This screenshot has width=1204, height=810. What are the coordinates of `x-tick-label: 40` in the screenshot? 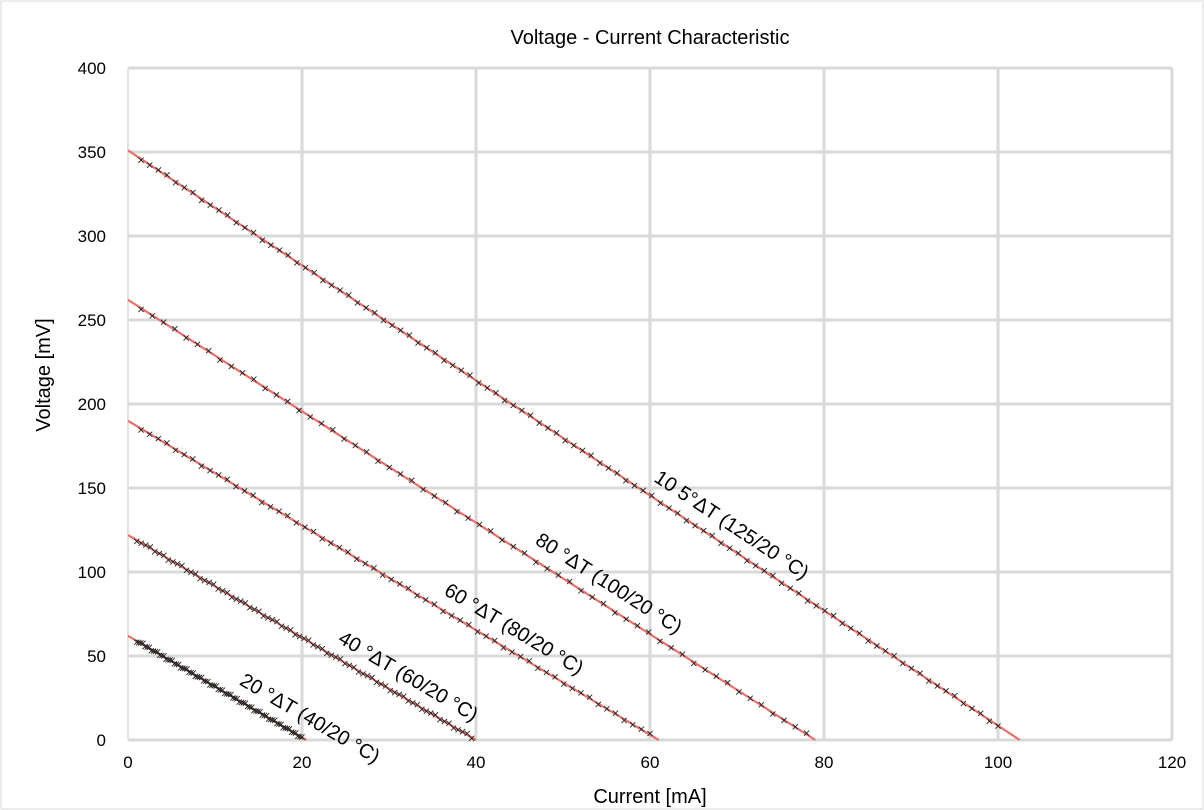 It's located at (476, 762).